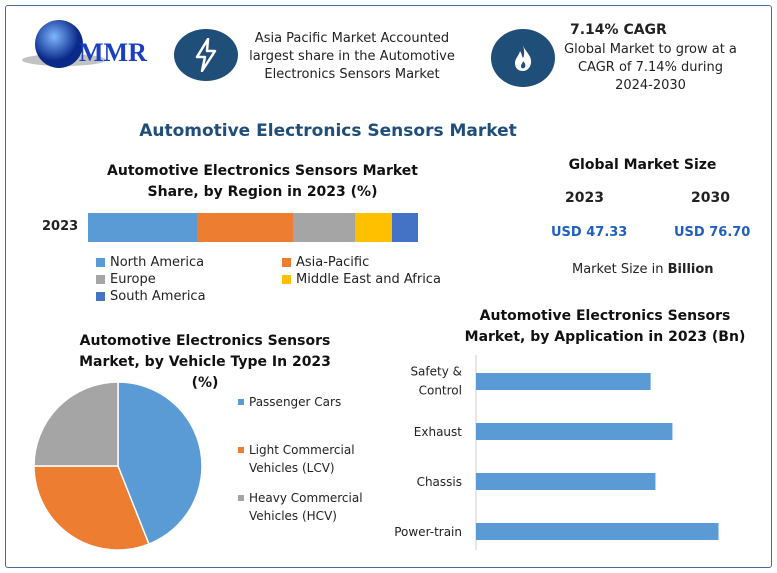 The width and height of the screenshot is (777, 573). I want to click on global-value-2030: USD 76.70, so click(712, 232).